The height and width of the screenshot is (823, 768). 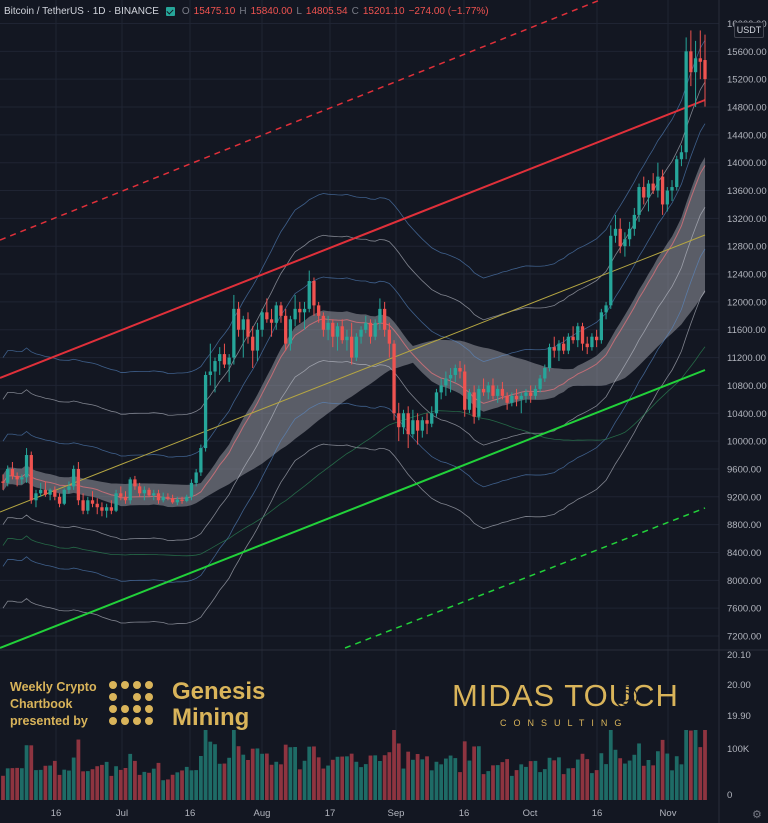 What do you see at coordinates (81, 11) in the screenshot?
I see `symbol-title: Bitcoin / TetherUS · 1D · BINANCE` at bounding box center [81, 11].